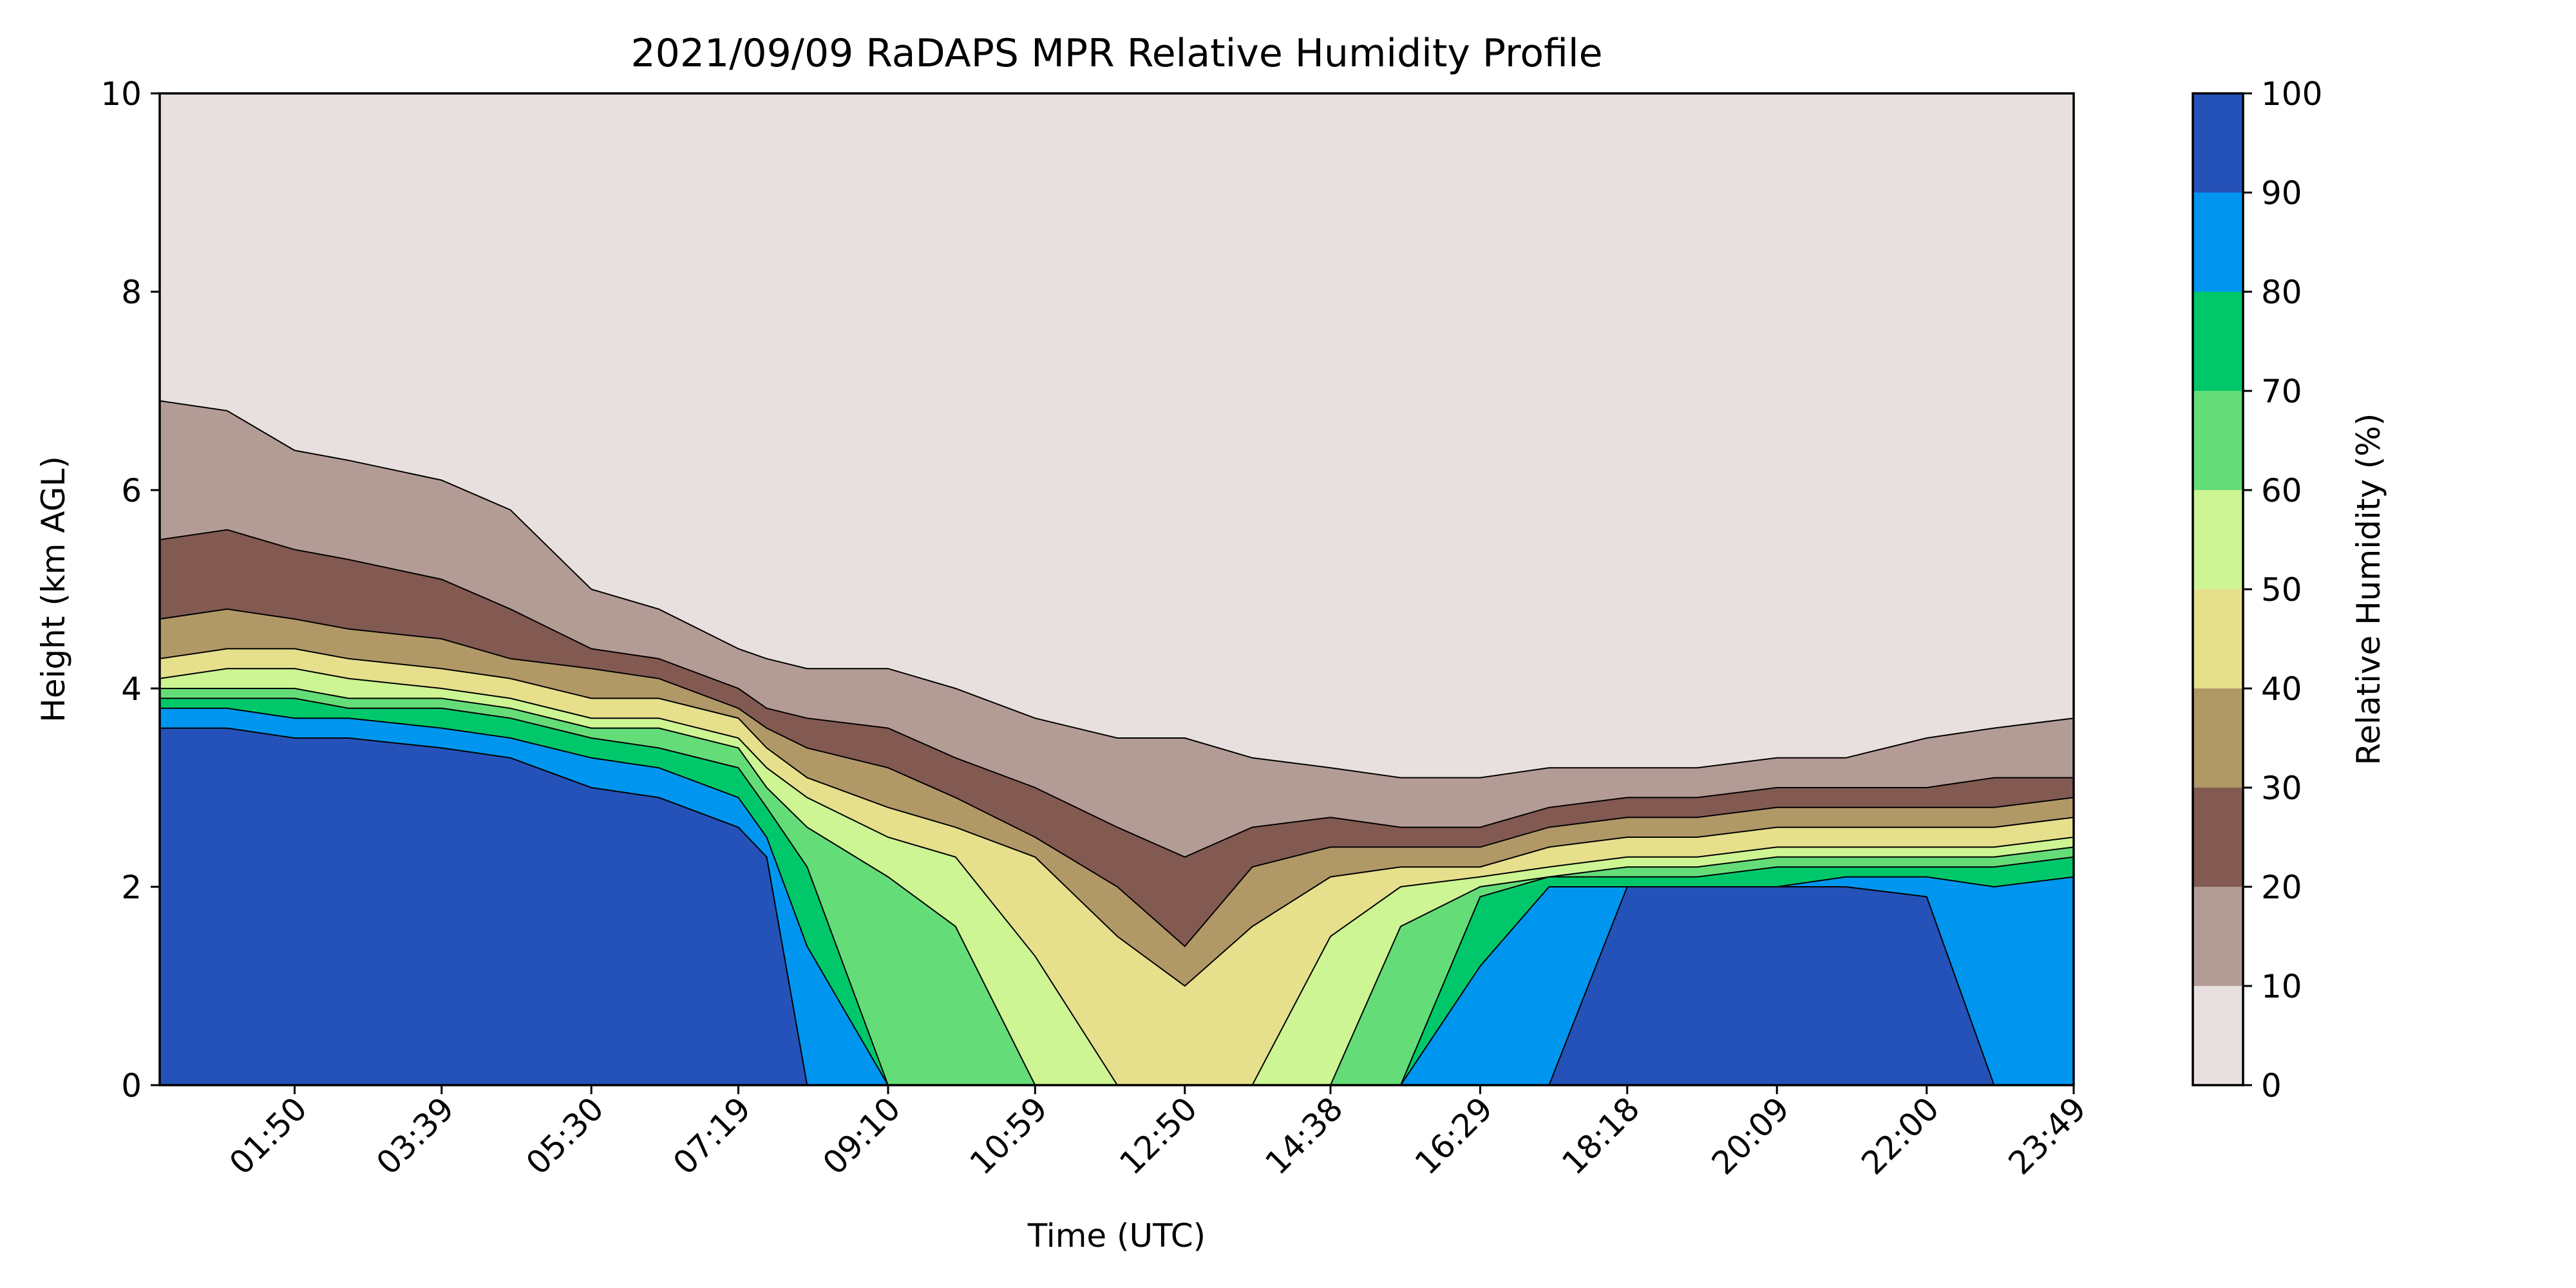 The width and height of the screenshot is (2576, 1288). I want to click on x-tick-label: 12:50, so click(1158, 1136).